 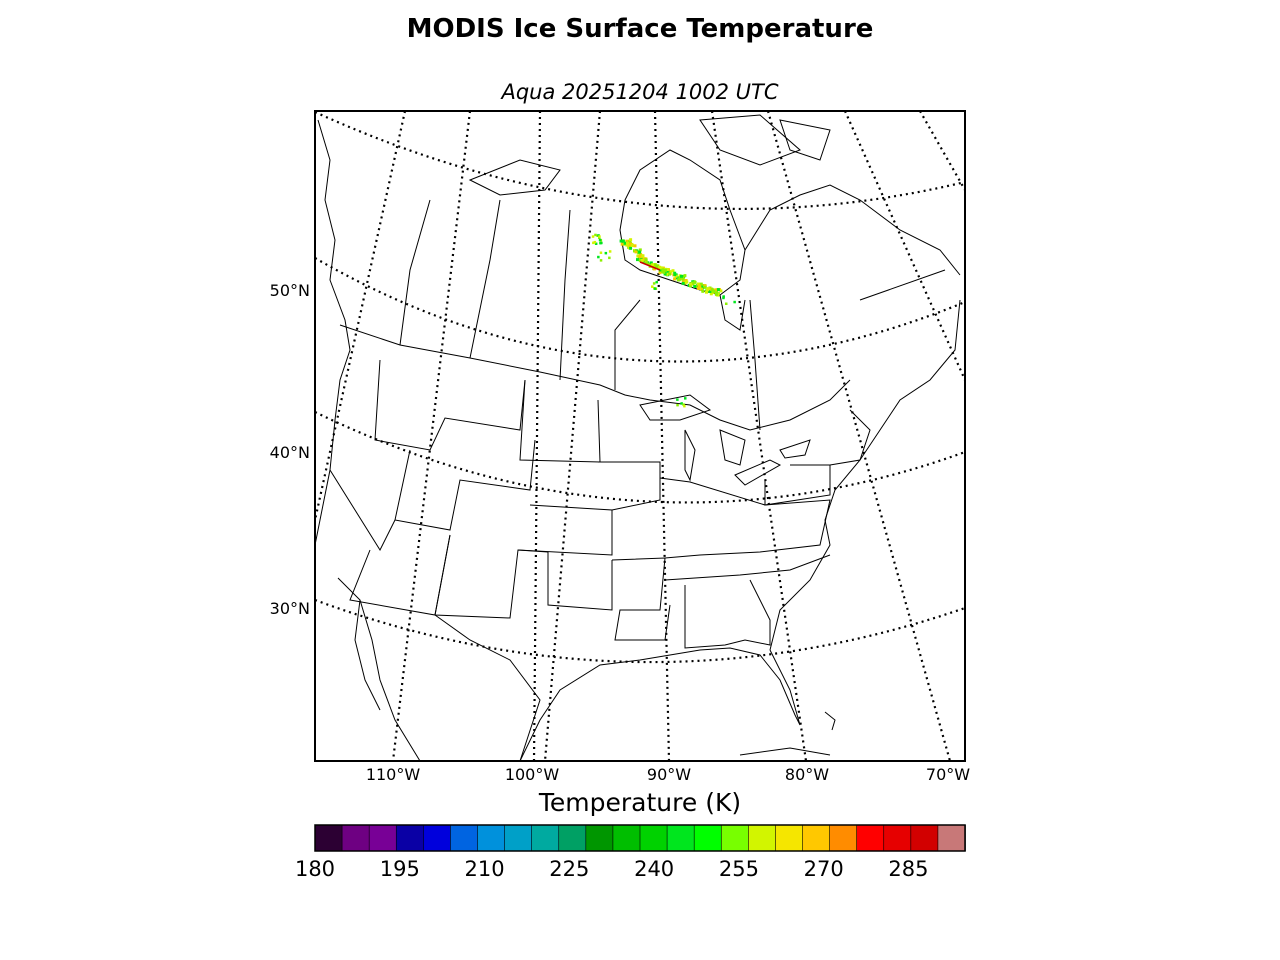 What do you see at coordinates (565, 295) in the screenshot?
I see `province-border-sk-mb` at bounding box center [565, 295].